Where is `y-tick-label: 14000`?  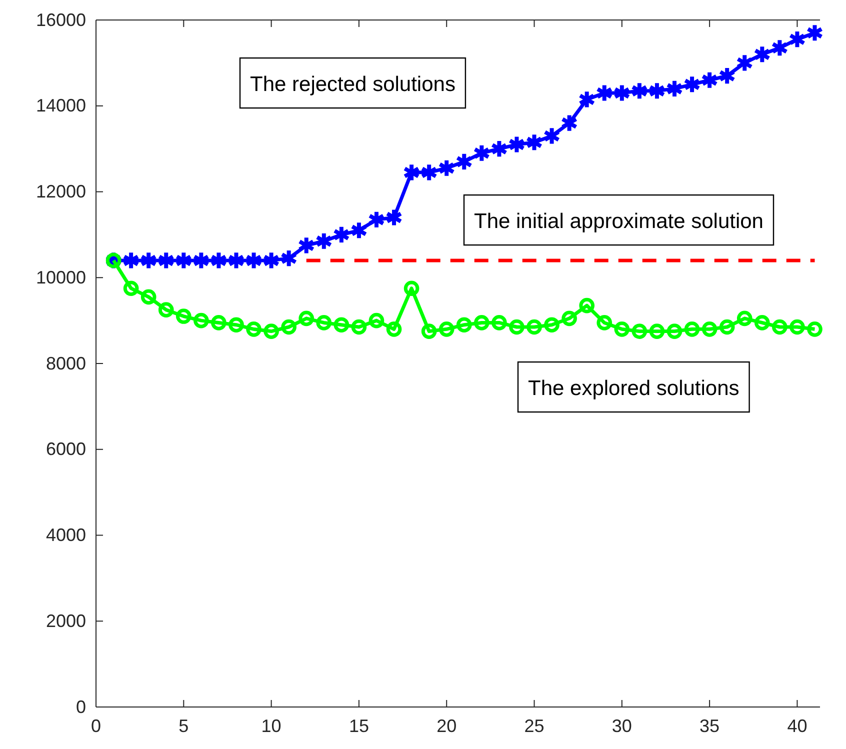
y-tick-label: 14000 is located at coordinates (61, 106).